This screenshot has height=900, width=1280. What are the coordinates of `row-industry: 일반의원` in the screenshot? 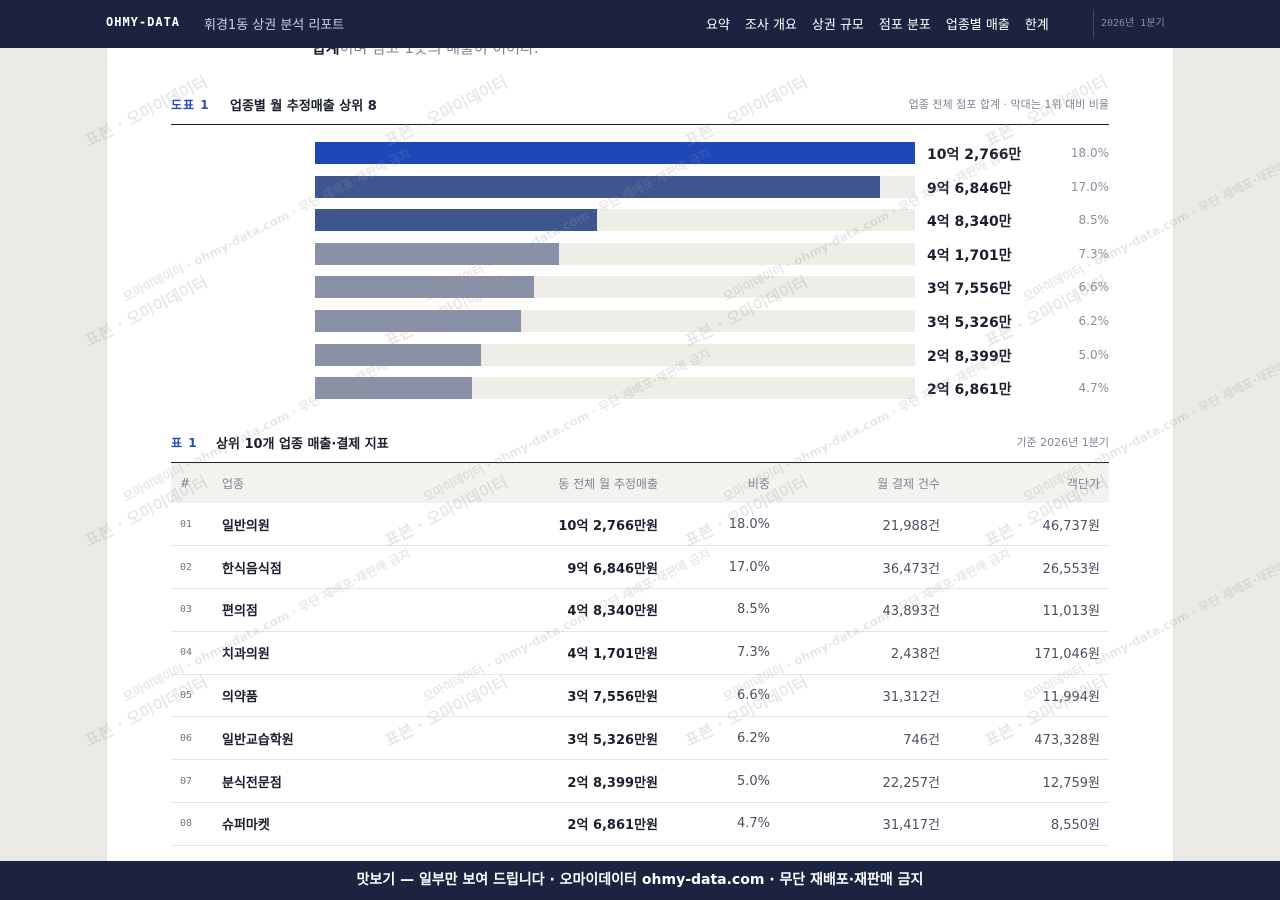 It's located at (246, 526).